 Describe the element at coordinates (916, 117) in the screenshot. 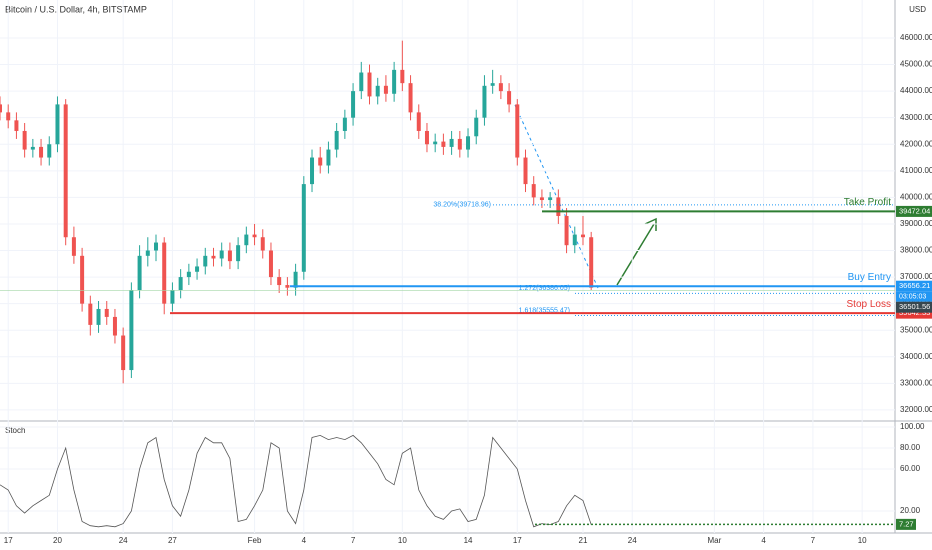

I see `y-tick-label: 43000.00` at that location.